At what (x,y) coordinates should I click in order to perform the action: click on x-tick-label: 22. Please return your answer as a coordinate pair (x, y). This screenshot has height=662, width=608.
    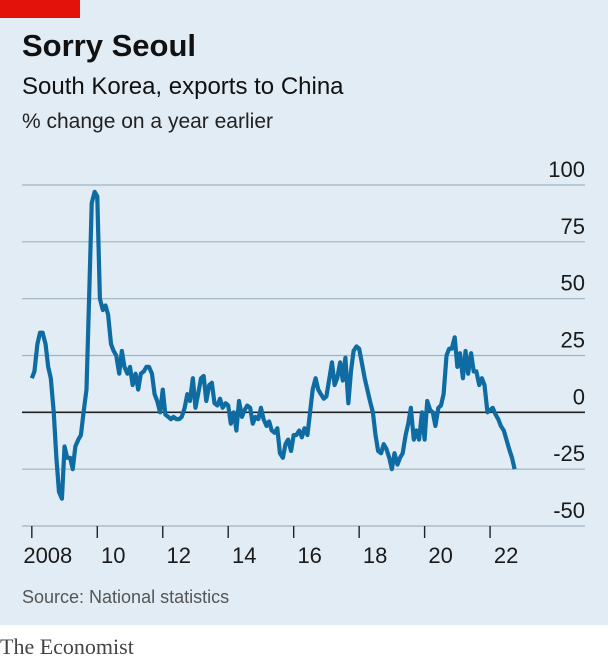
    Looking at the image, I should click on (506, 555).